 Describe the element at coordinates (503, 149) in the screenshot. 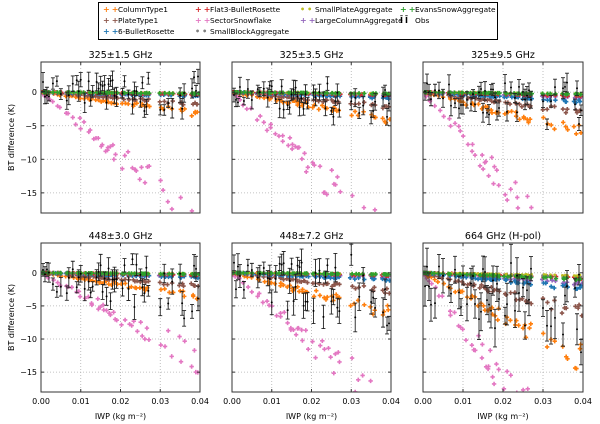

I see `plot-area` at that location.